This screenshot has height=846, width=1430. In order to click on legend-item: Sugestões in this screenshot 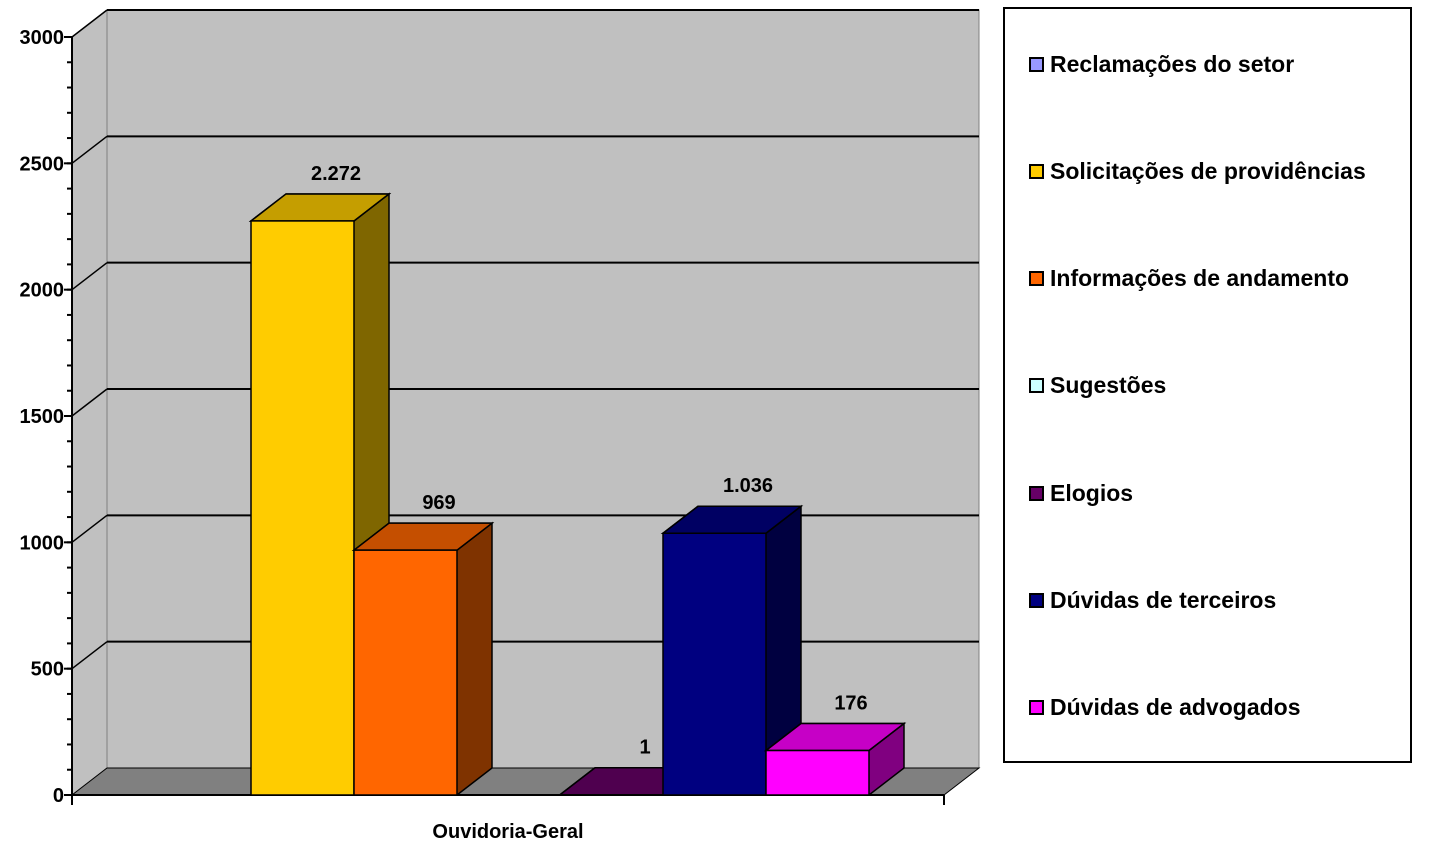, I will do `click(1097, 386)`.